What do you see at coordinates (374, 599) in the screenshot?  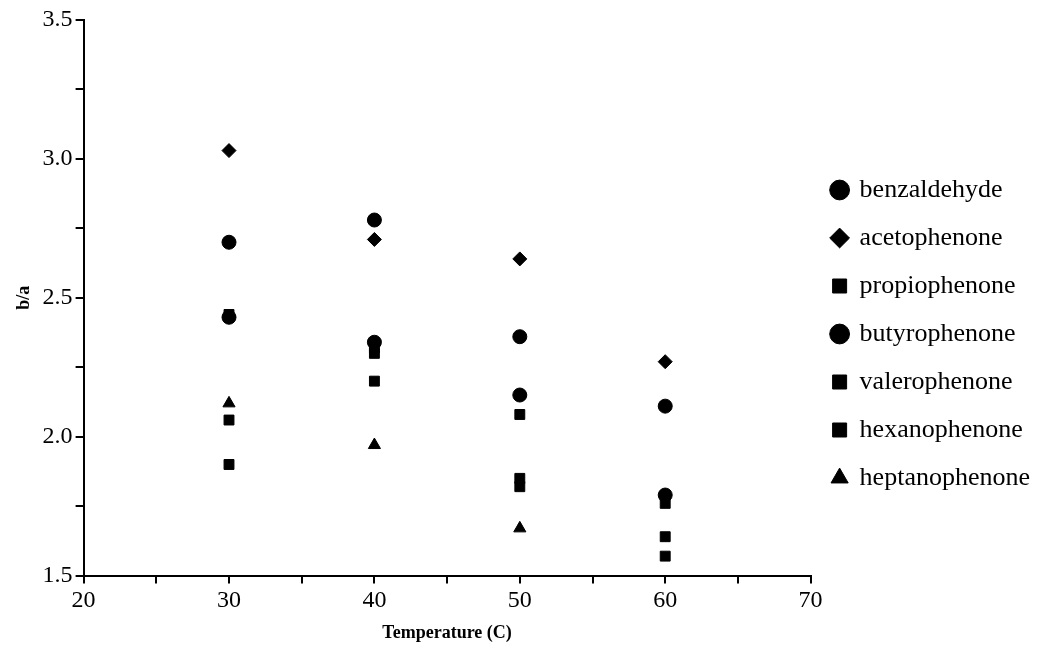 I see `x-tick-label: 40` at bounding box center [374, 599].